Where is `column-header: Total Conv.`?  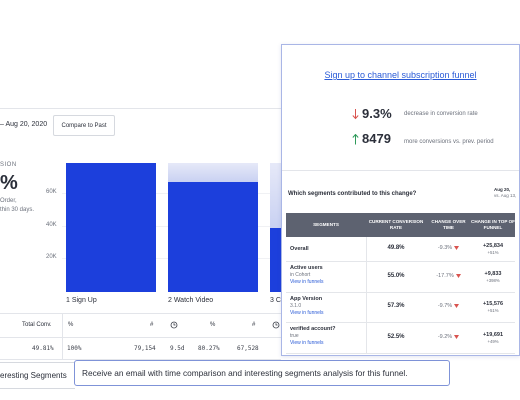
column-header: Total Conv. is located at coordinates (37, 325).